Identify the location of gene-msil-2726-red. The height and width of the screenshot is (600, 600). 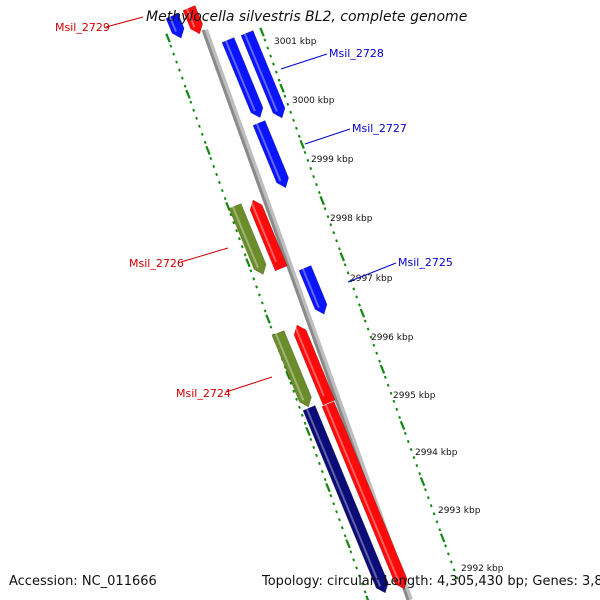
(268, 235).